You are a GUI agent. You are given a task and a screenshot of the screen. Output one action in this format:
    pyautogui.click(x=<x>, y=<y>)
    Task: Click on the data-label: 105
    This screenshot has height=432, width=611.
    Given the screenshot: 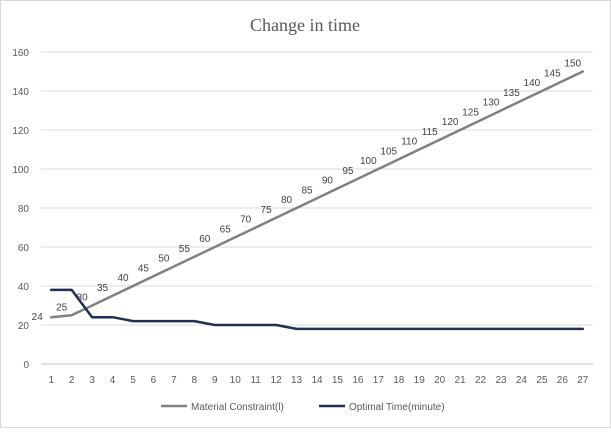 What is the action you would take?
    pyautogui.click(x=388, y=151)
    